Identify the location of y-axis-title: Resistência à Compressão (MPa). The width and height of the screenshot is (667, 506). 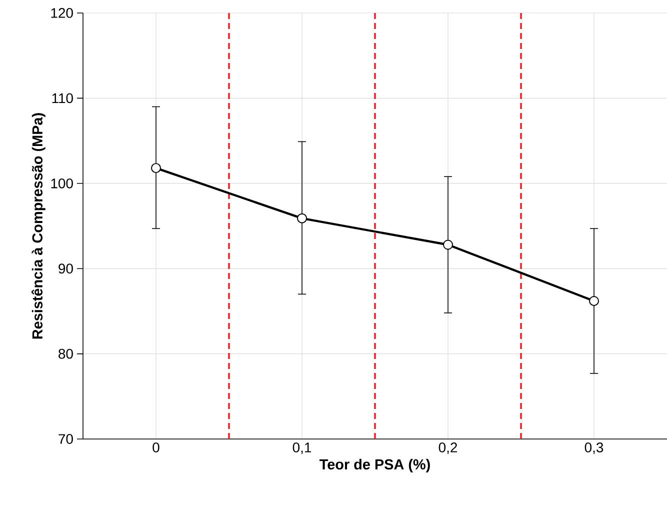
(39, 226).